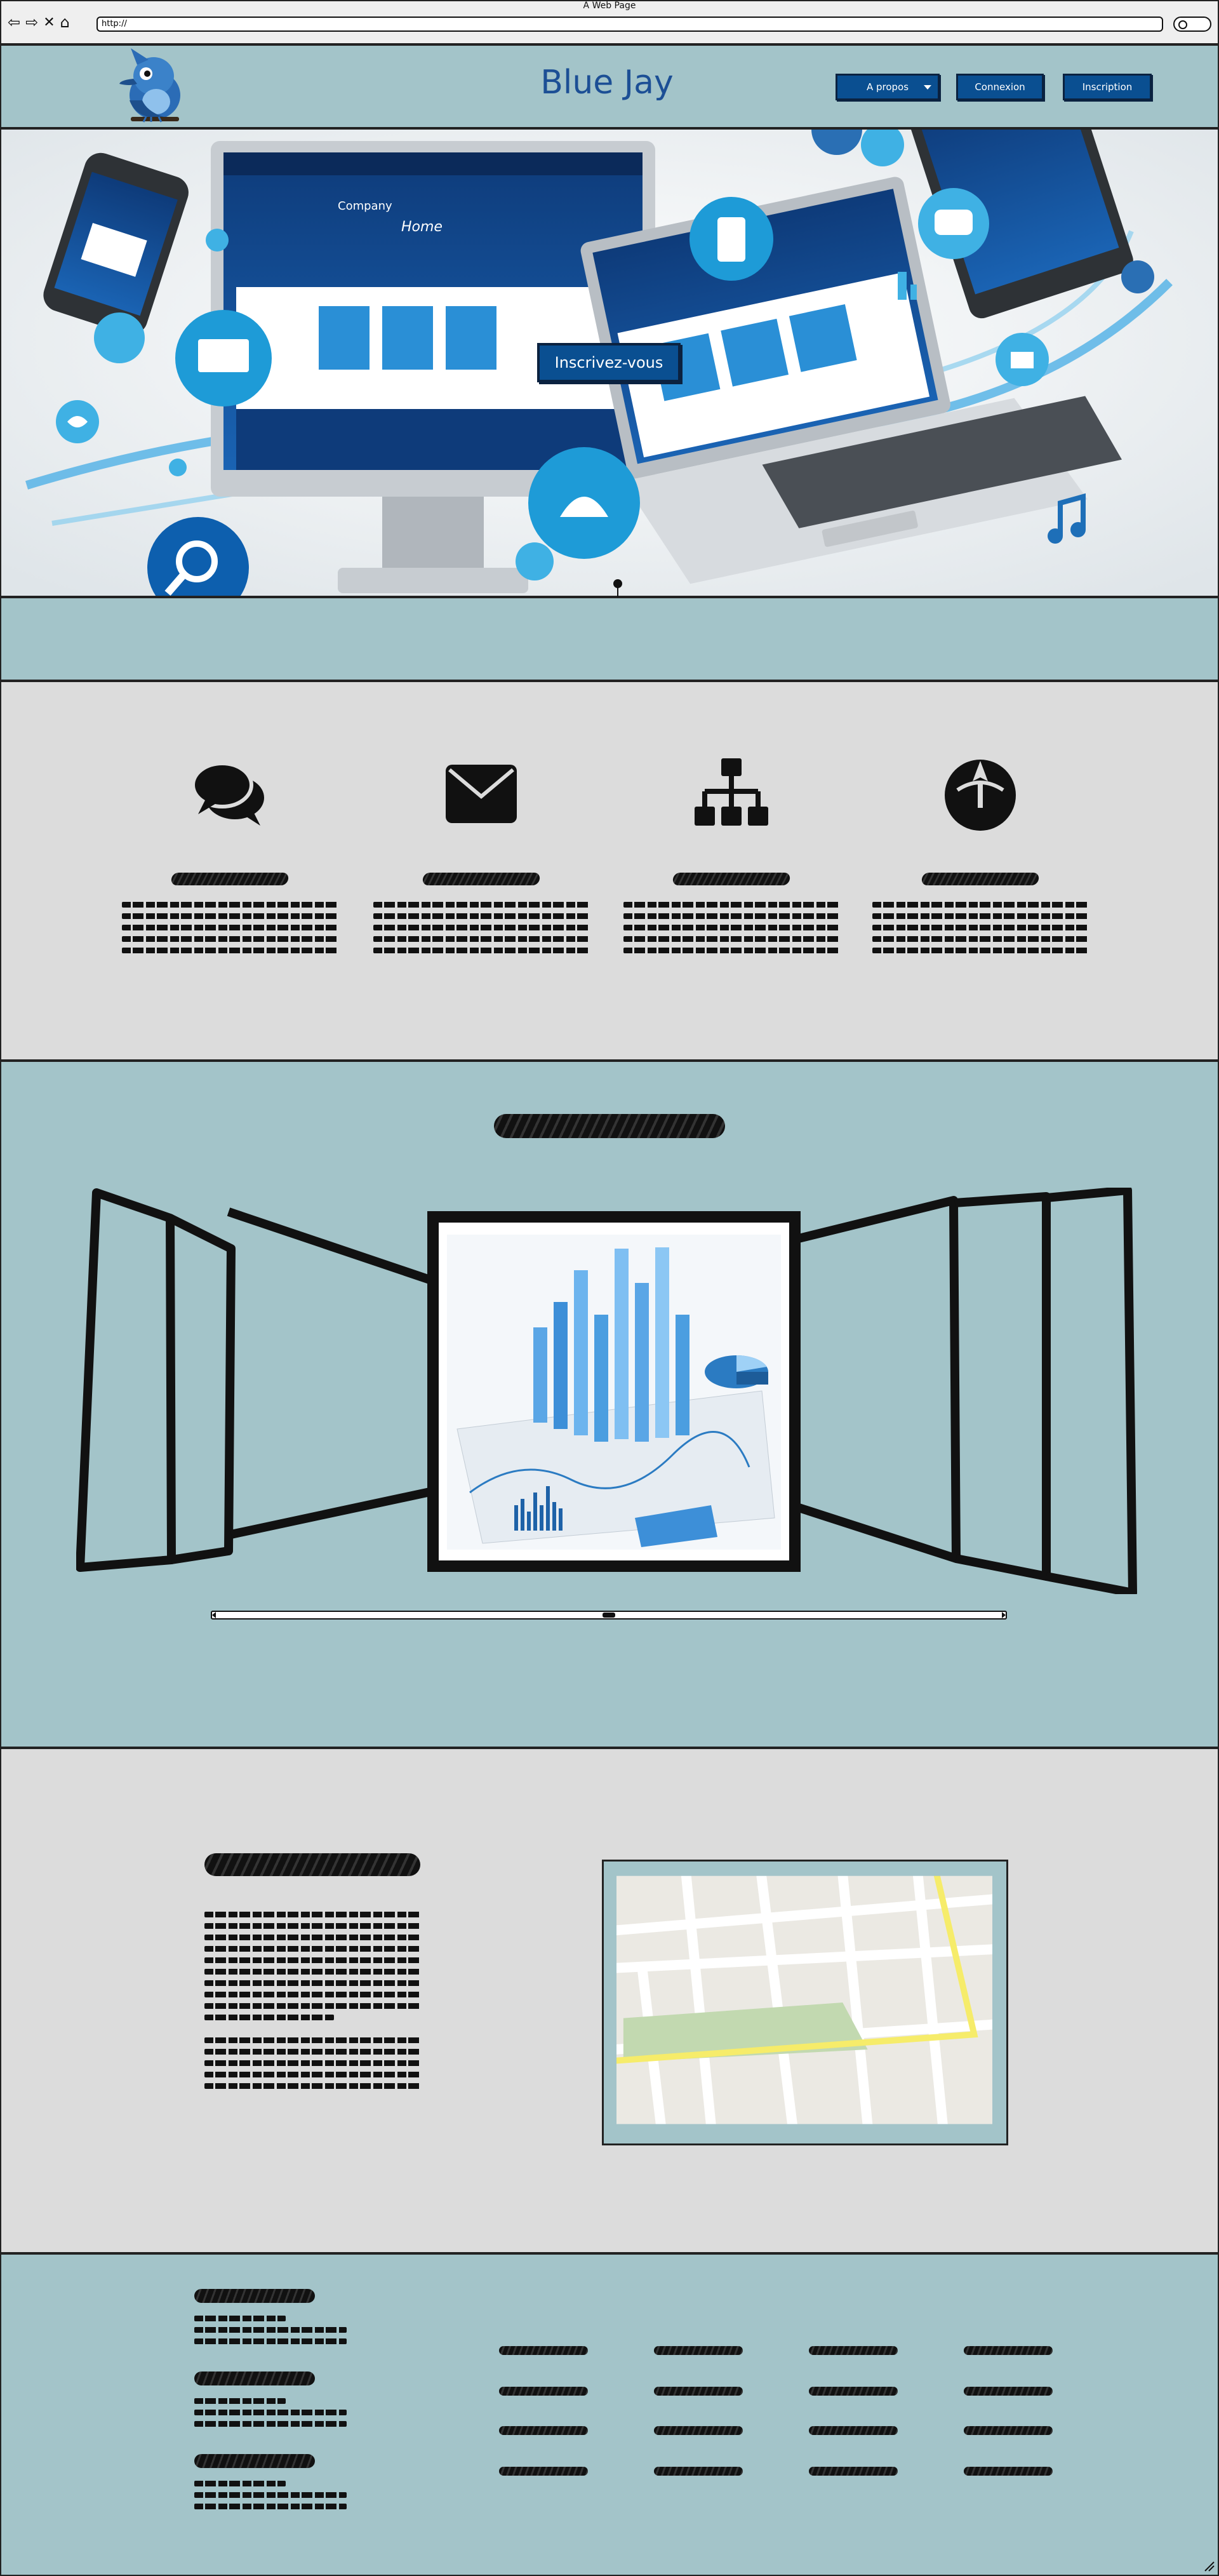  Describe the element at coordinates (731, 792) in the screenshot. I see `sitemap-icon` at that location.